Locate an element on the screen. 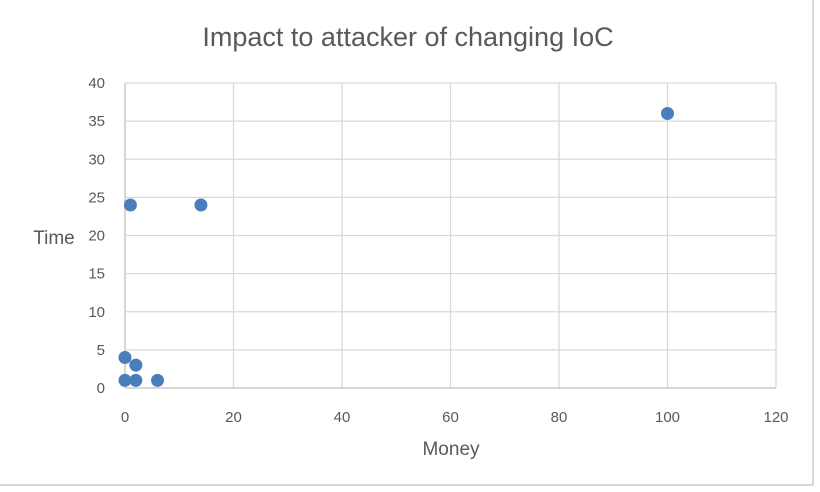  chart-title: Impact to attacker of changing IoC is located at coordinates (407, 37).